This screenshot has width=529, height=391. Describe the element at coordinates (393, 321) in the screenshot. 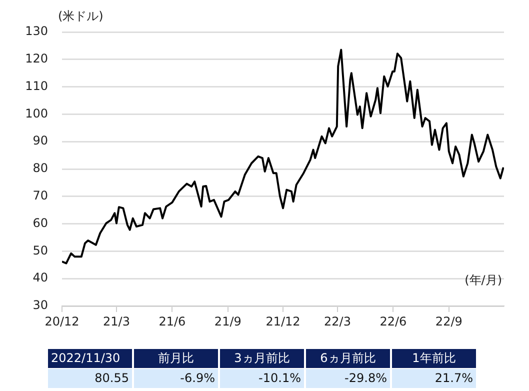

I see `x-tick-label: 22/6` at that location.